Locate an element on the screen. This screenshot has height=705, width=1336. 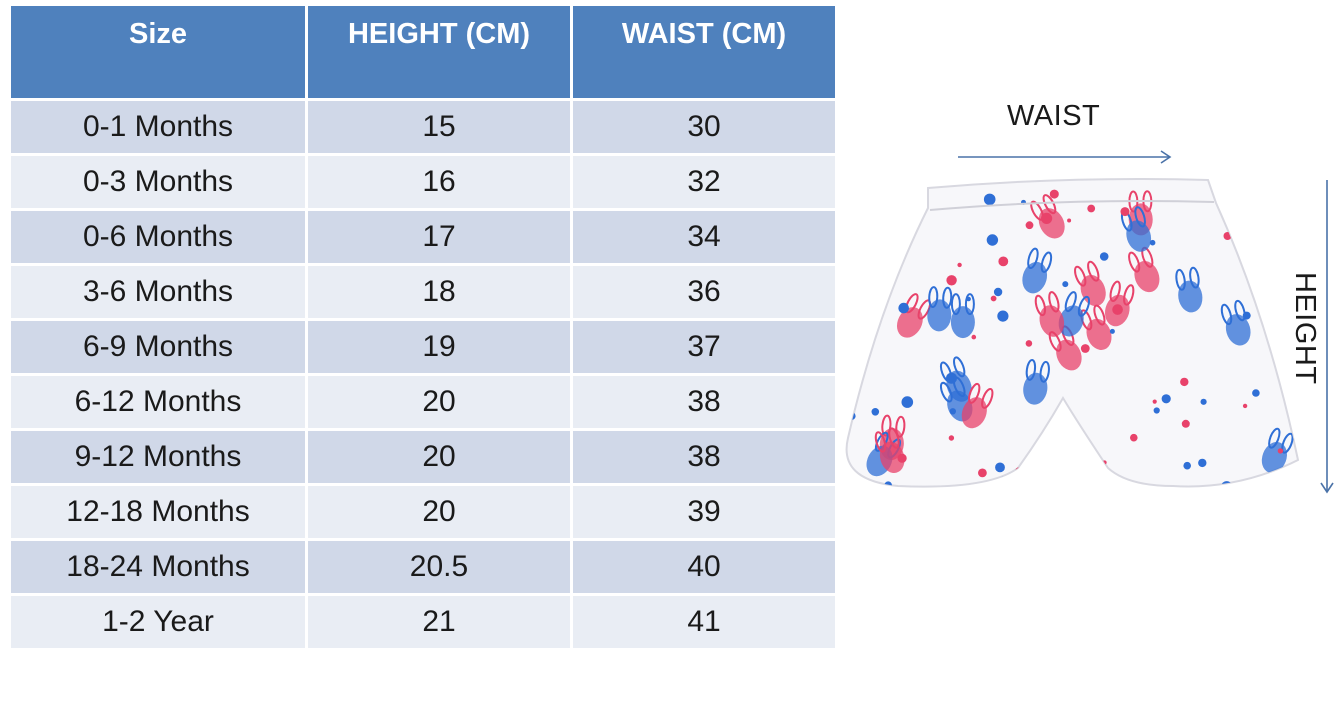
cell-waist: 37 is located at coordinates (704, 347).